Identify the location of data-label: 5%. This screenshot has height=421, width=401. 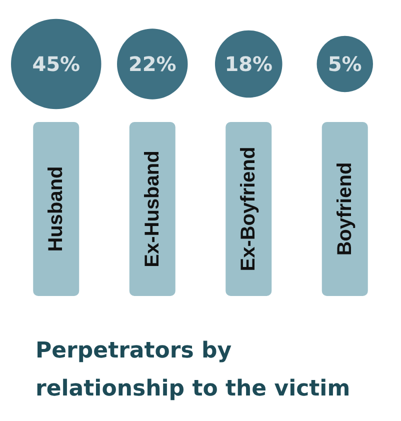
(345, 64).